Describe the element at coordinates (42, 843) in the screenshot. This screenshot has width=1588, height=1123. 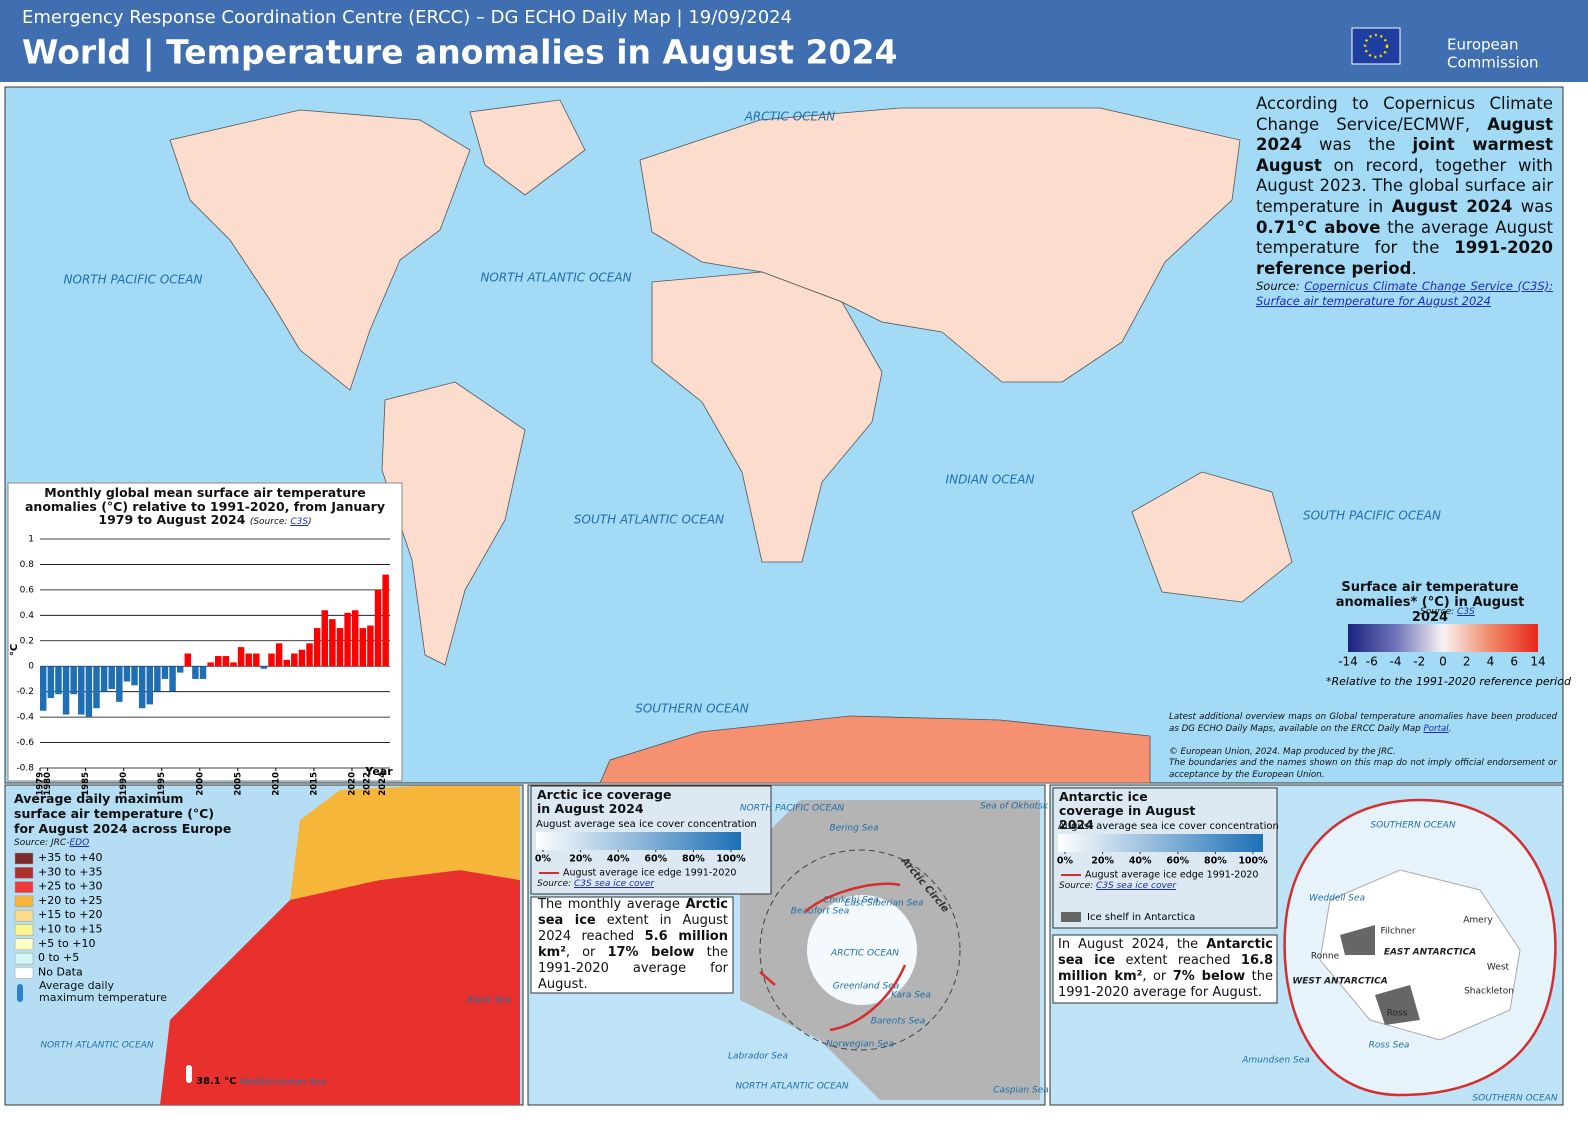
I see `source-label: Source: JRC-` at that location.